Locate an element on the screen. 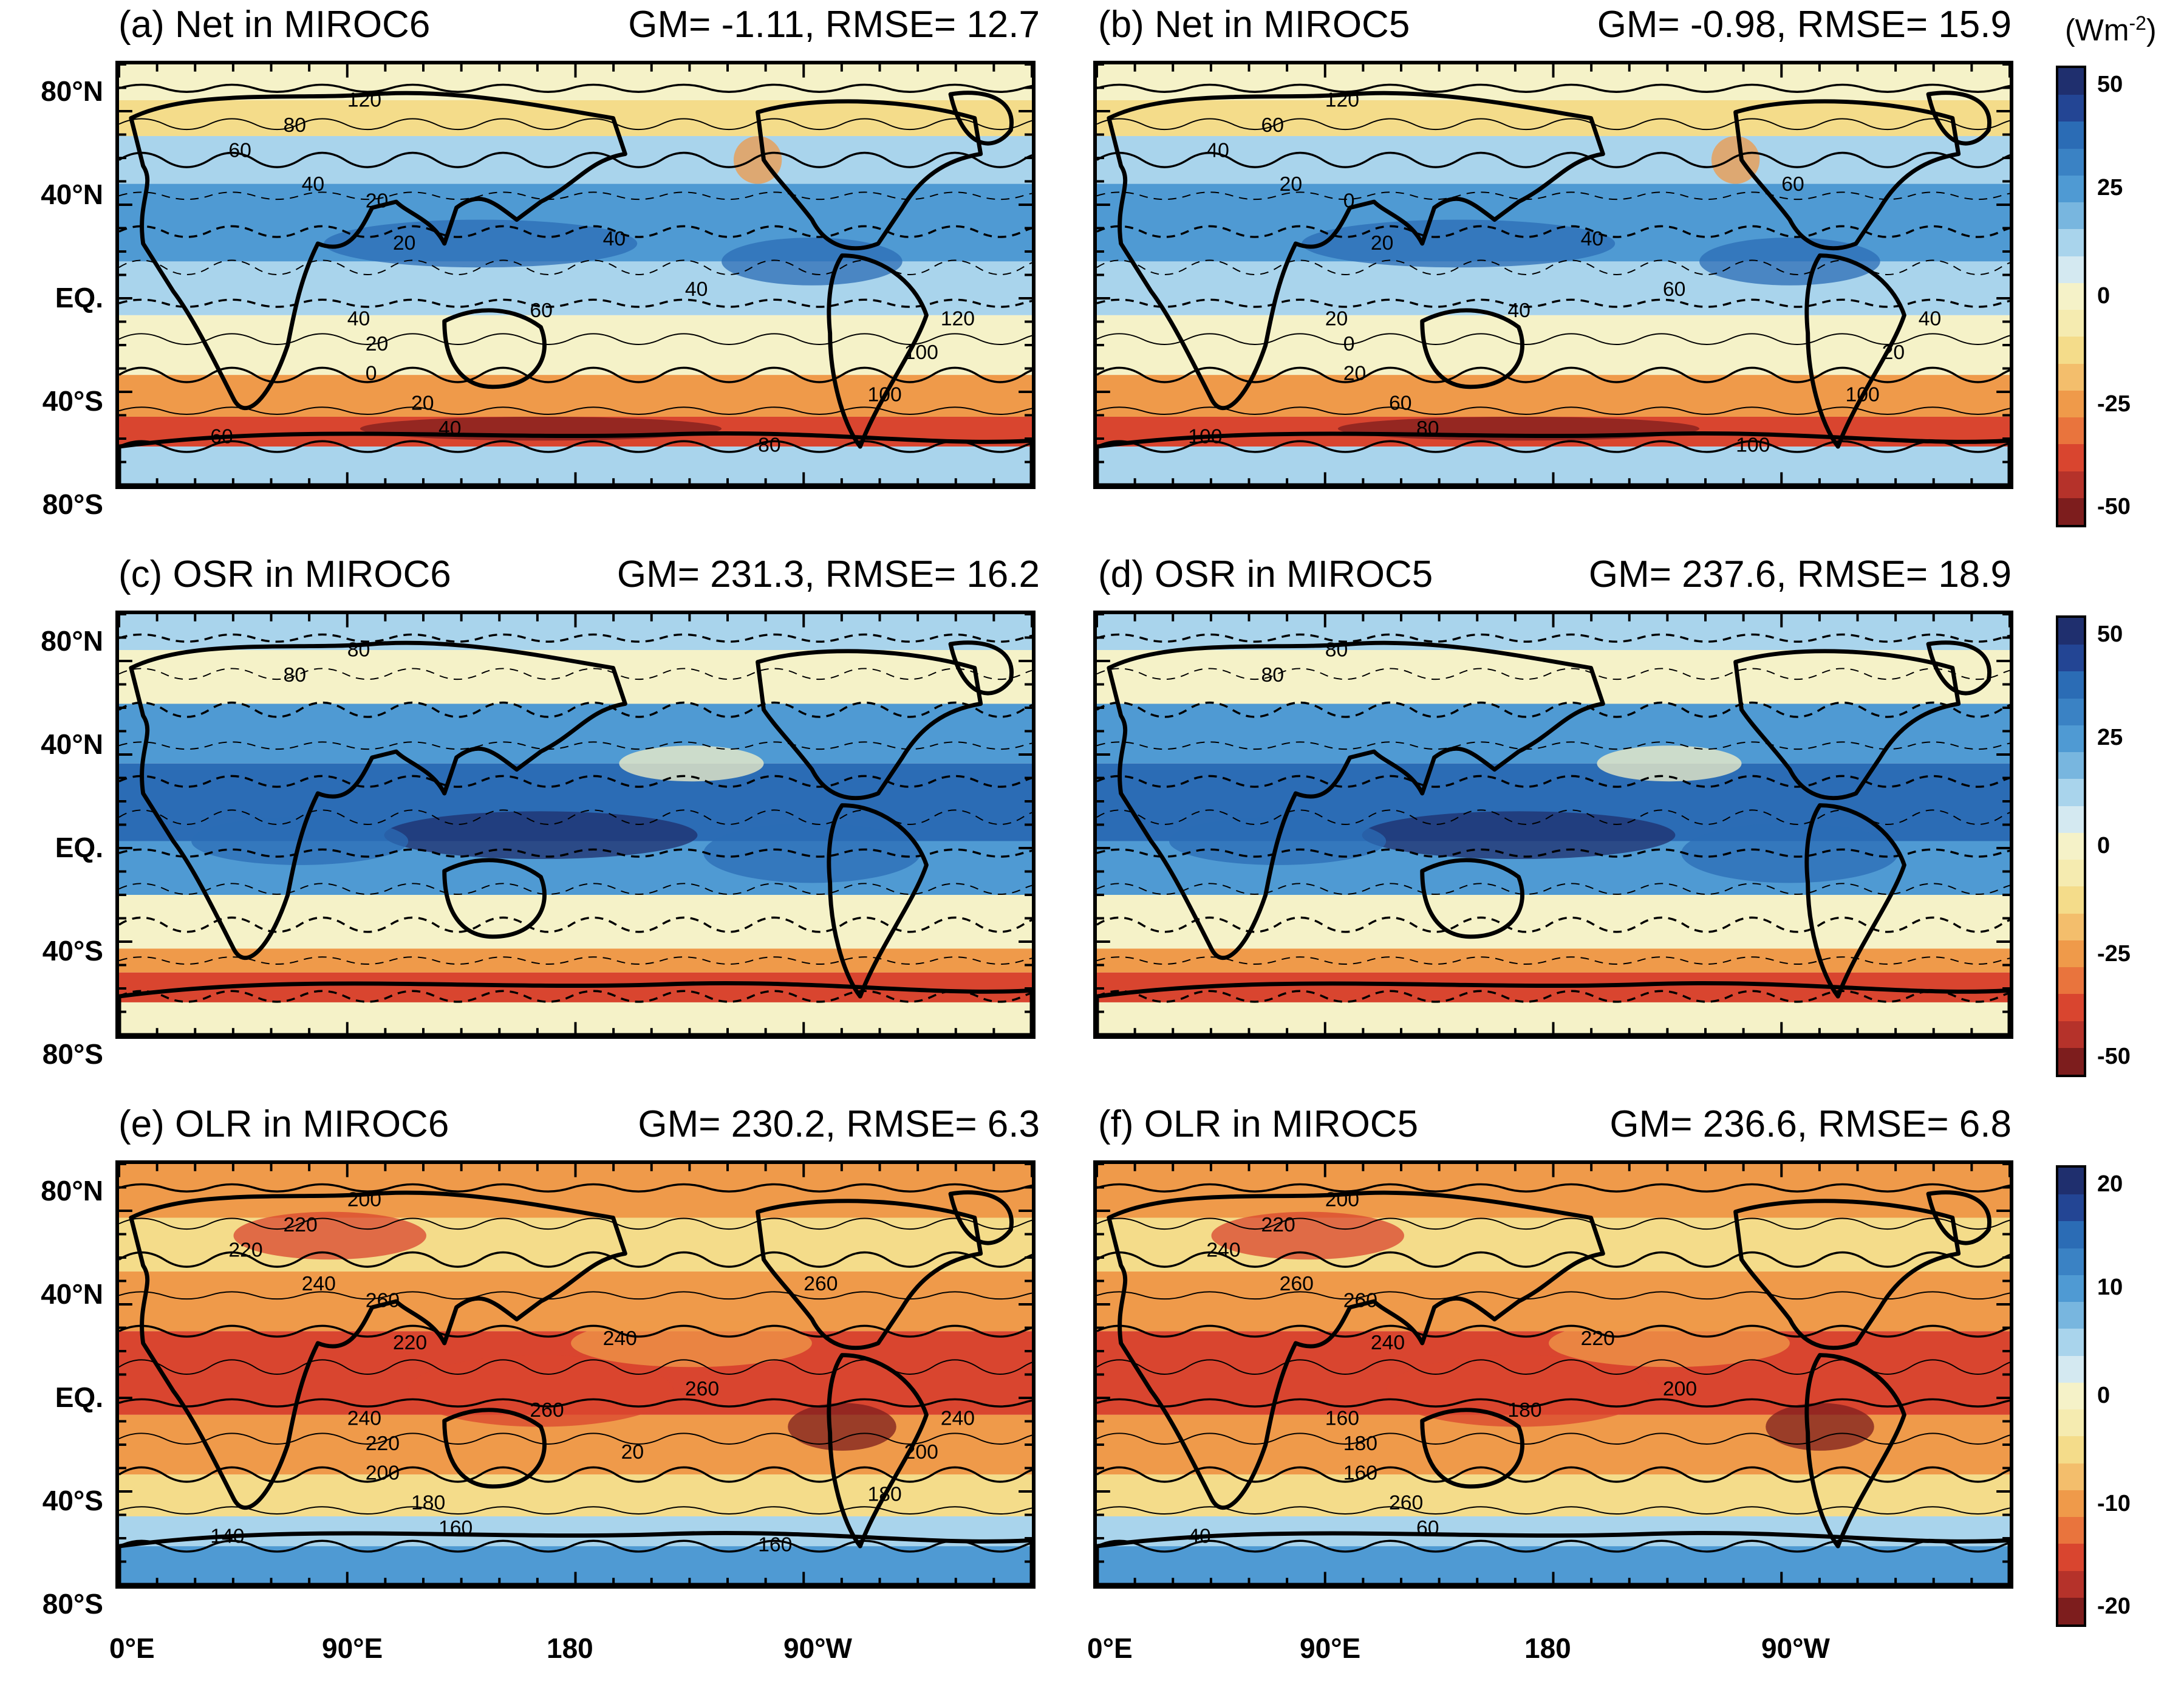 The image size is (2184, 1681). contour-label: 260 is located at coordinates (702, 1389).